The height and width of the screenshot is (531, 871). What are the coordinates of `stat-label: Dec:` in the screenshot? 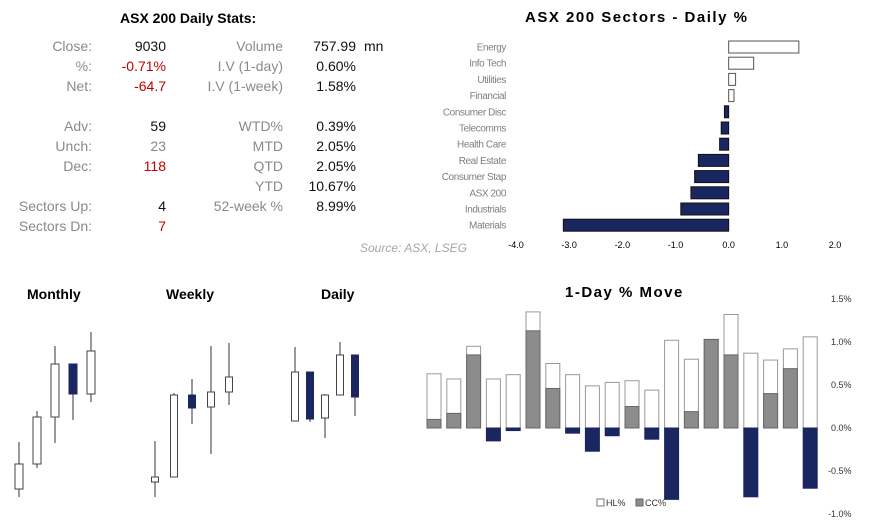 It's located at (77, 166).